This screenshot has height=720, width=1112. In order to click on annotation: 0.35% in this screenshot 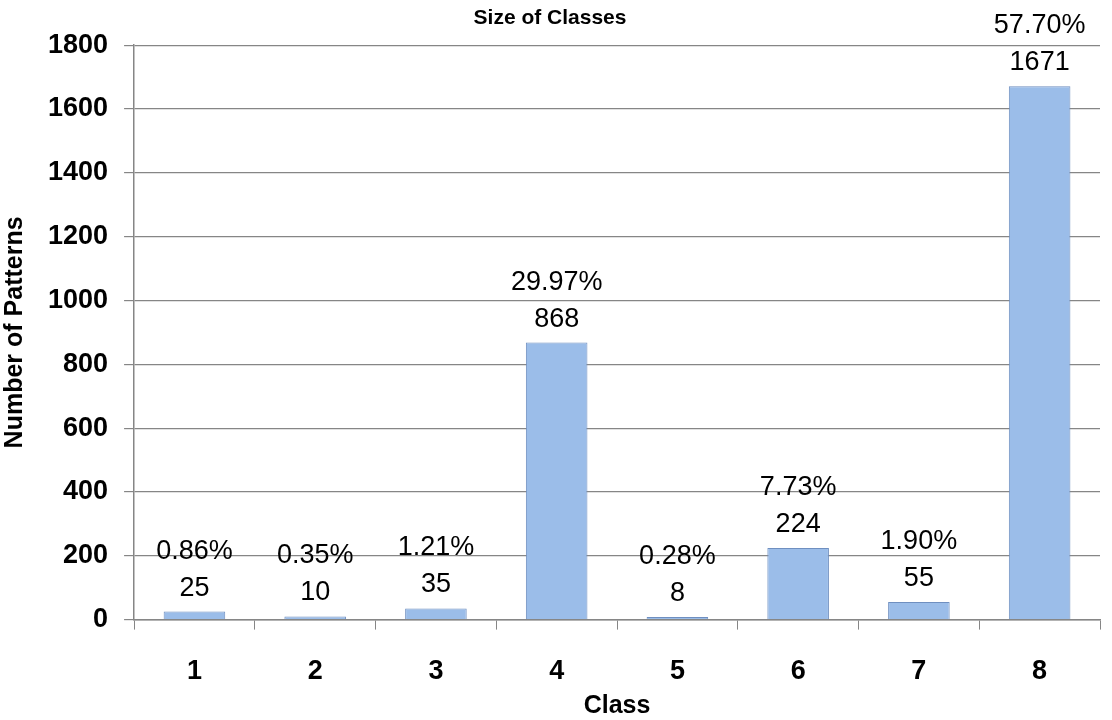, I will do `click(315, 554)`.